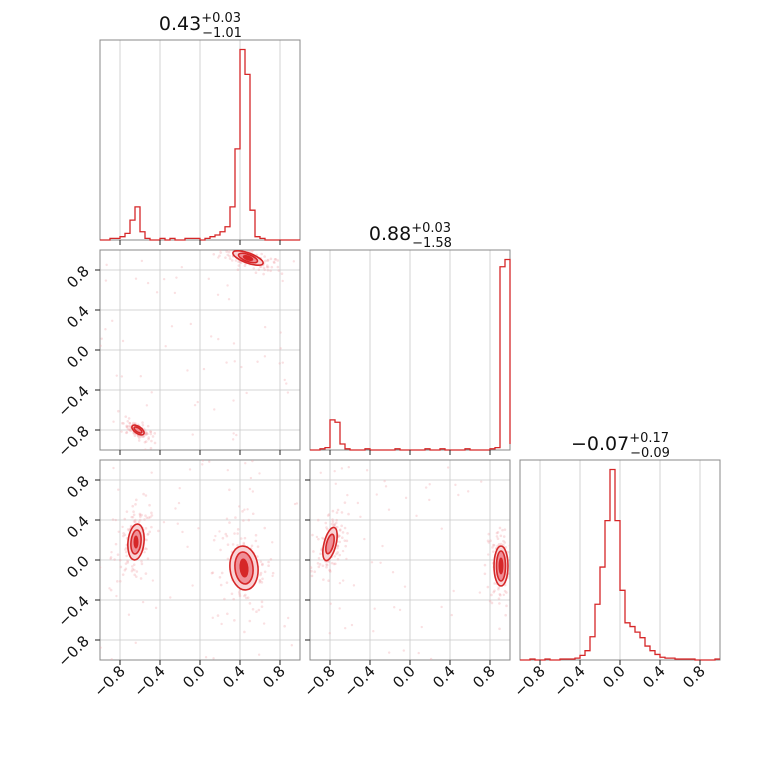 This screenshot has width=760, height=760. I want to click on title-param-1-upper: +0.03, so click(221, 18).